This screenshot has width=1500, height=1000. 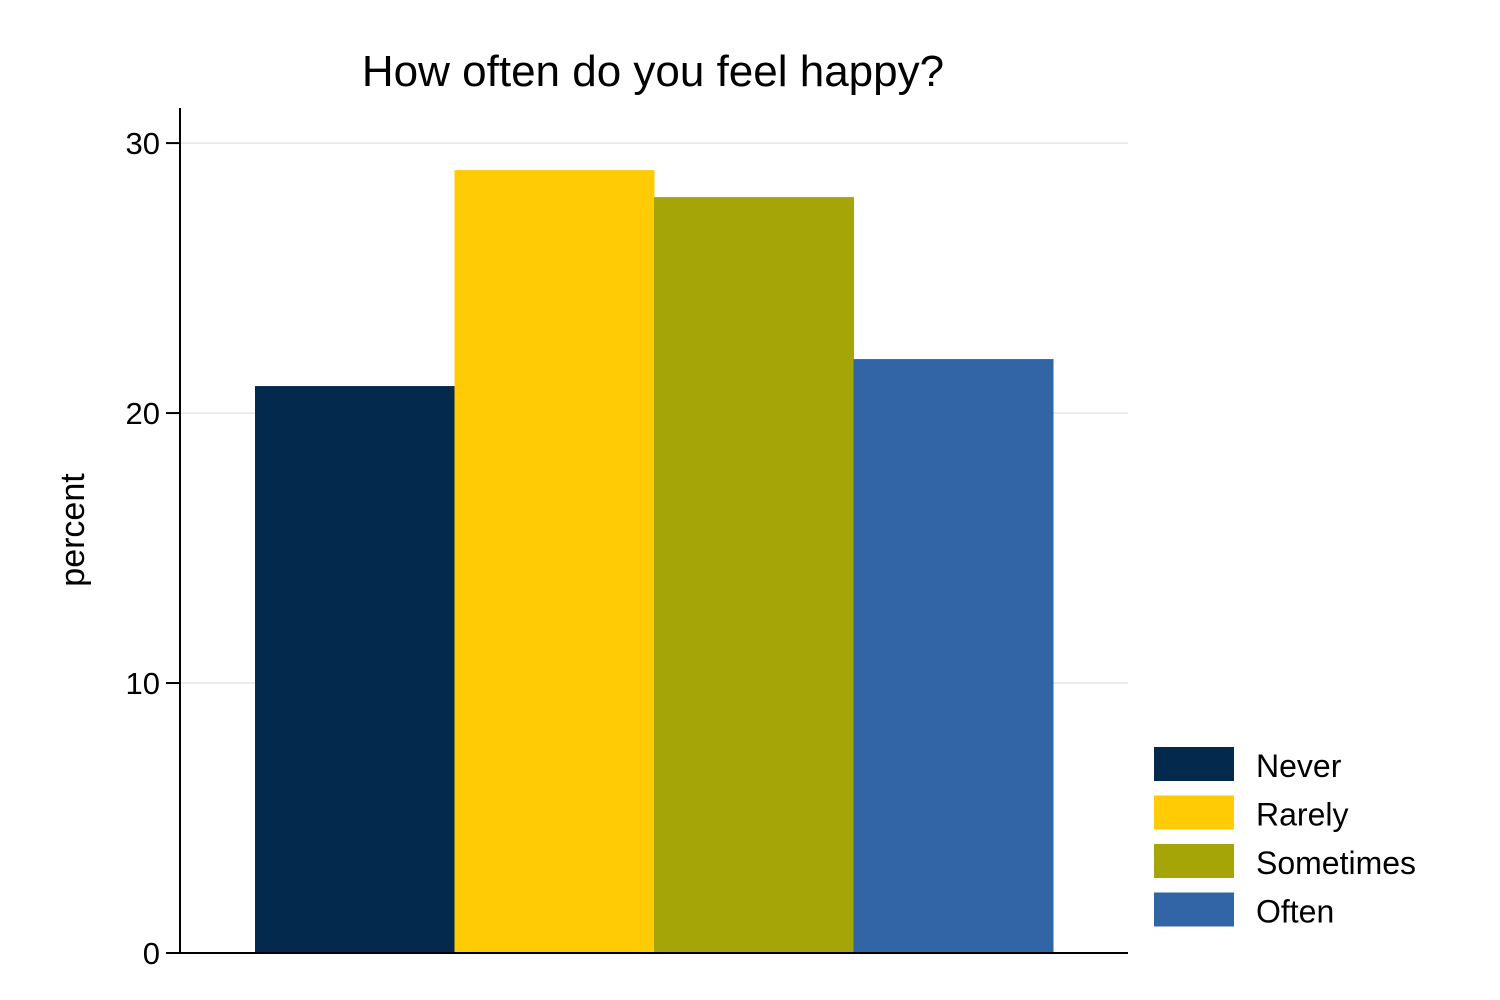 I want to click on bar-often, so click(x=953, y=656).